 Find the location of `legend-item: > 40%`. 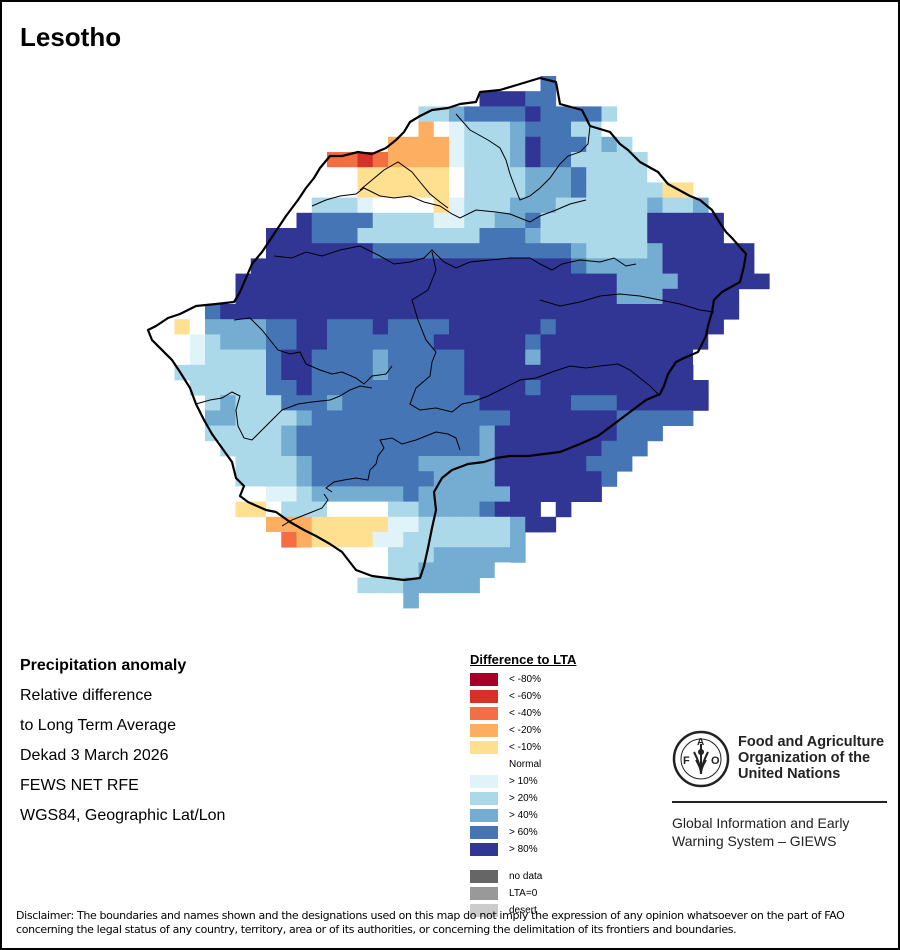

legend-item: > 40% is located at coordinates (523, 815).